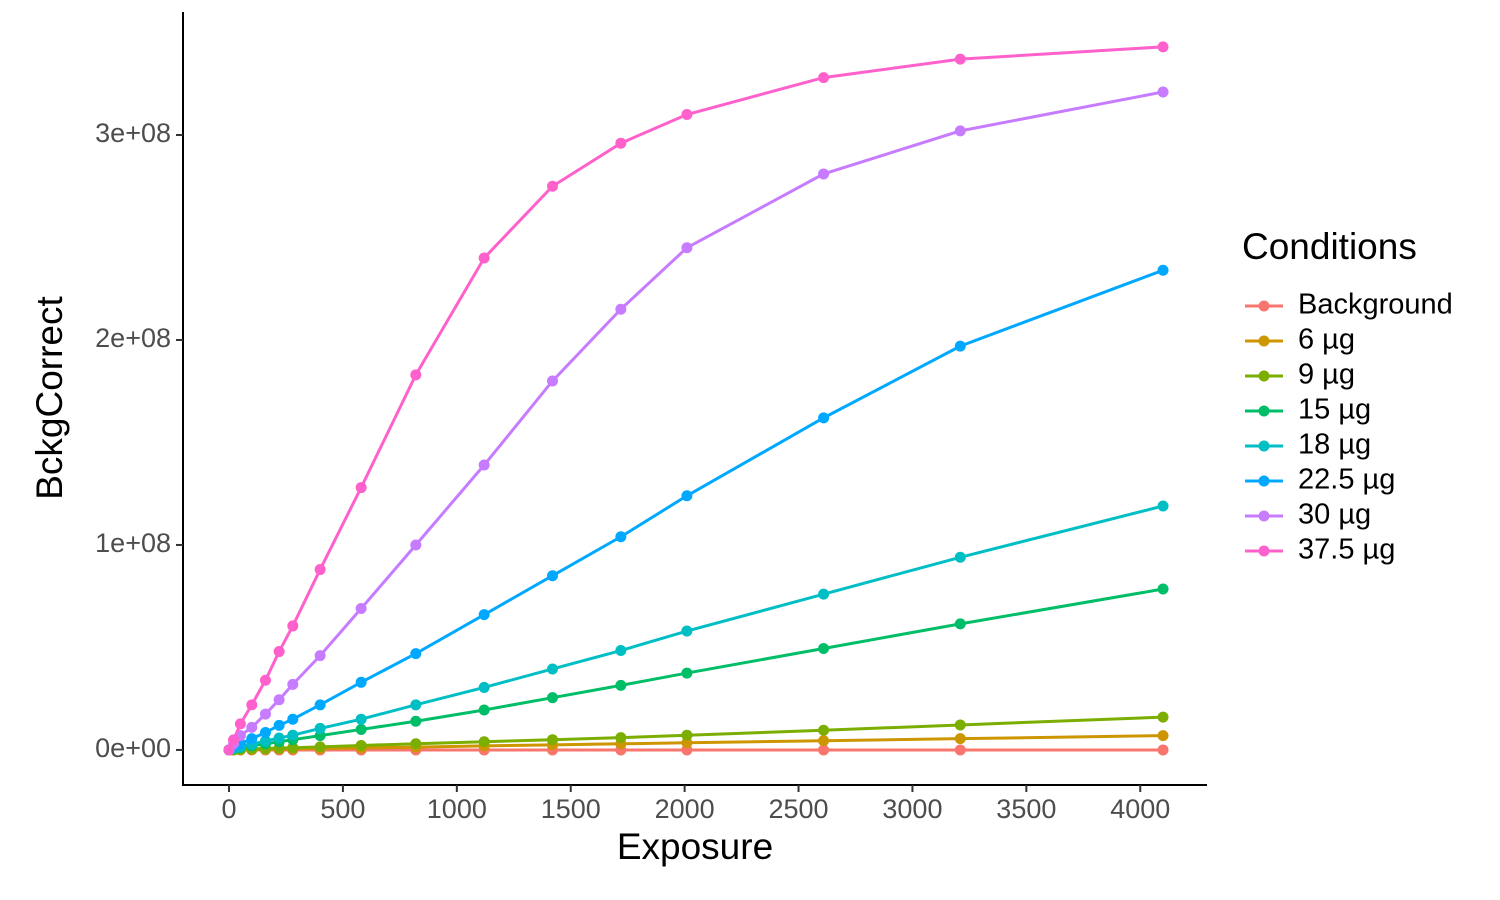 Image resolution: width=1500 pixels, height=900 pixels. What do you see at coordinates (1140, 809) in the screenshot?
I see `x-tick-label: 4000` at bounding box center [1140, 809].